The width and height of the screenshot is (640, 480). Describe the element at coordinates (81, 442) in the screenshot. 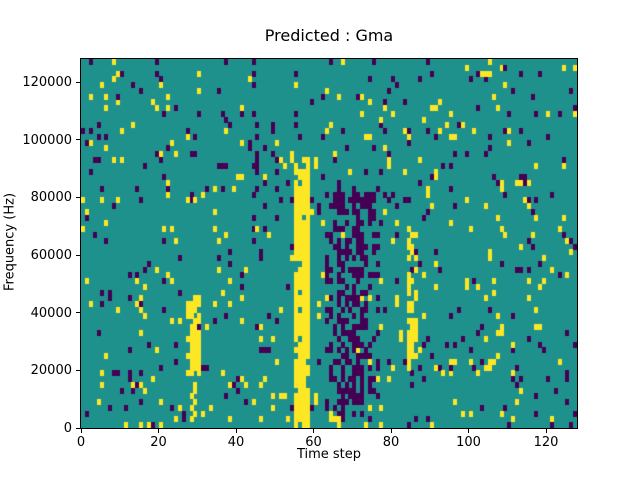

I see `x-tick-label: 0` at that location.